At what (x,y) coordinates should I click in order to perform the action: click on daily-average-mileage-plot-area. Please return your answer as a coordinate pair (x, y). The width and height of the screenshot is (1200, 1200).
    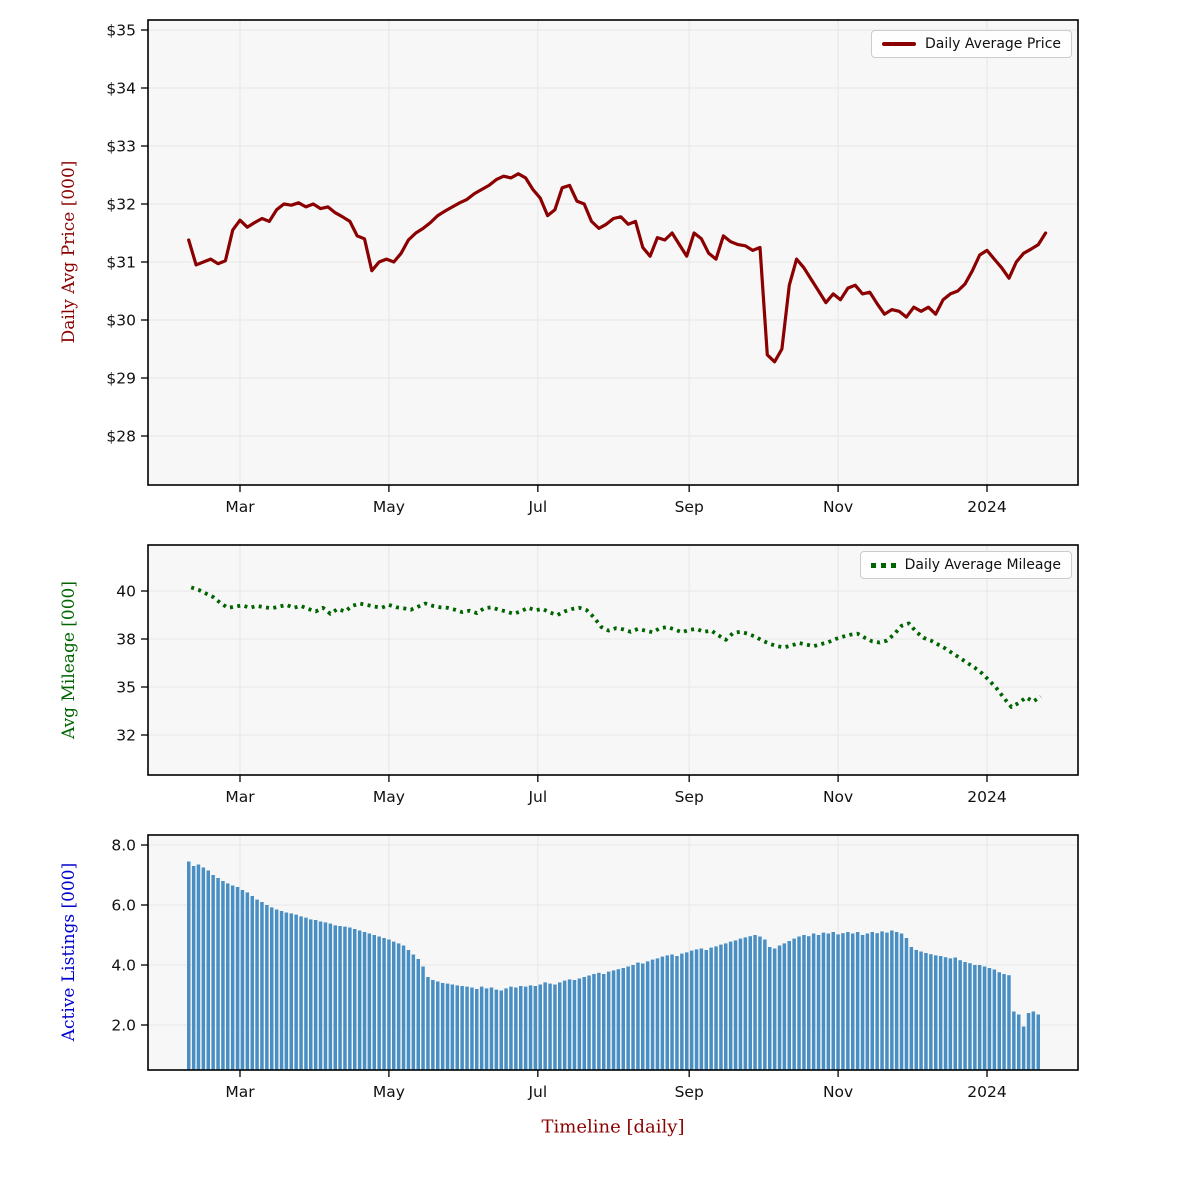
    Looking at the image, I should click on (613, 660).